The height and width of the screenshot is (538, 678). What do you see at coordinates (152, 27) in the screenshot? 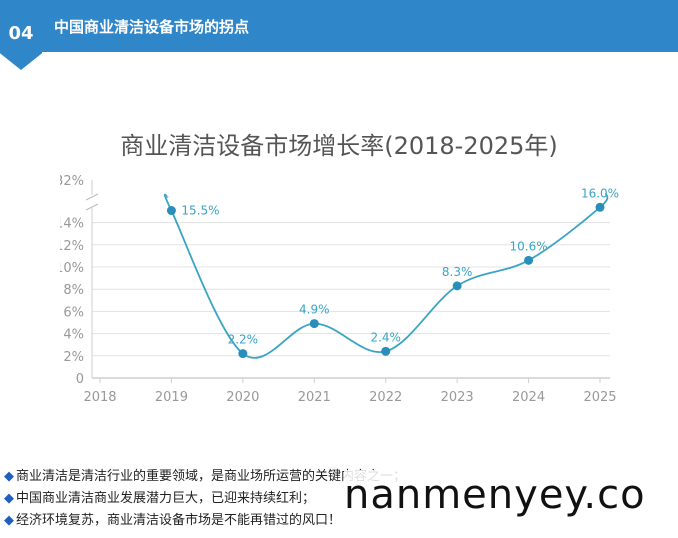
I see `page-title: 中国商业清洁设备市场的拐点` at bounding box center [152, 27].